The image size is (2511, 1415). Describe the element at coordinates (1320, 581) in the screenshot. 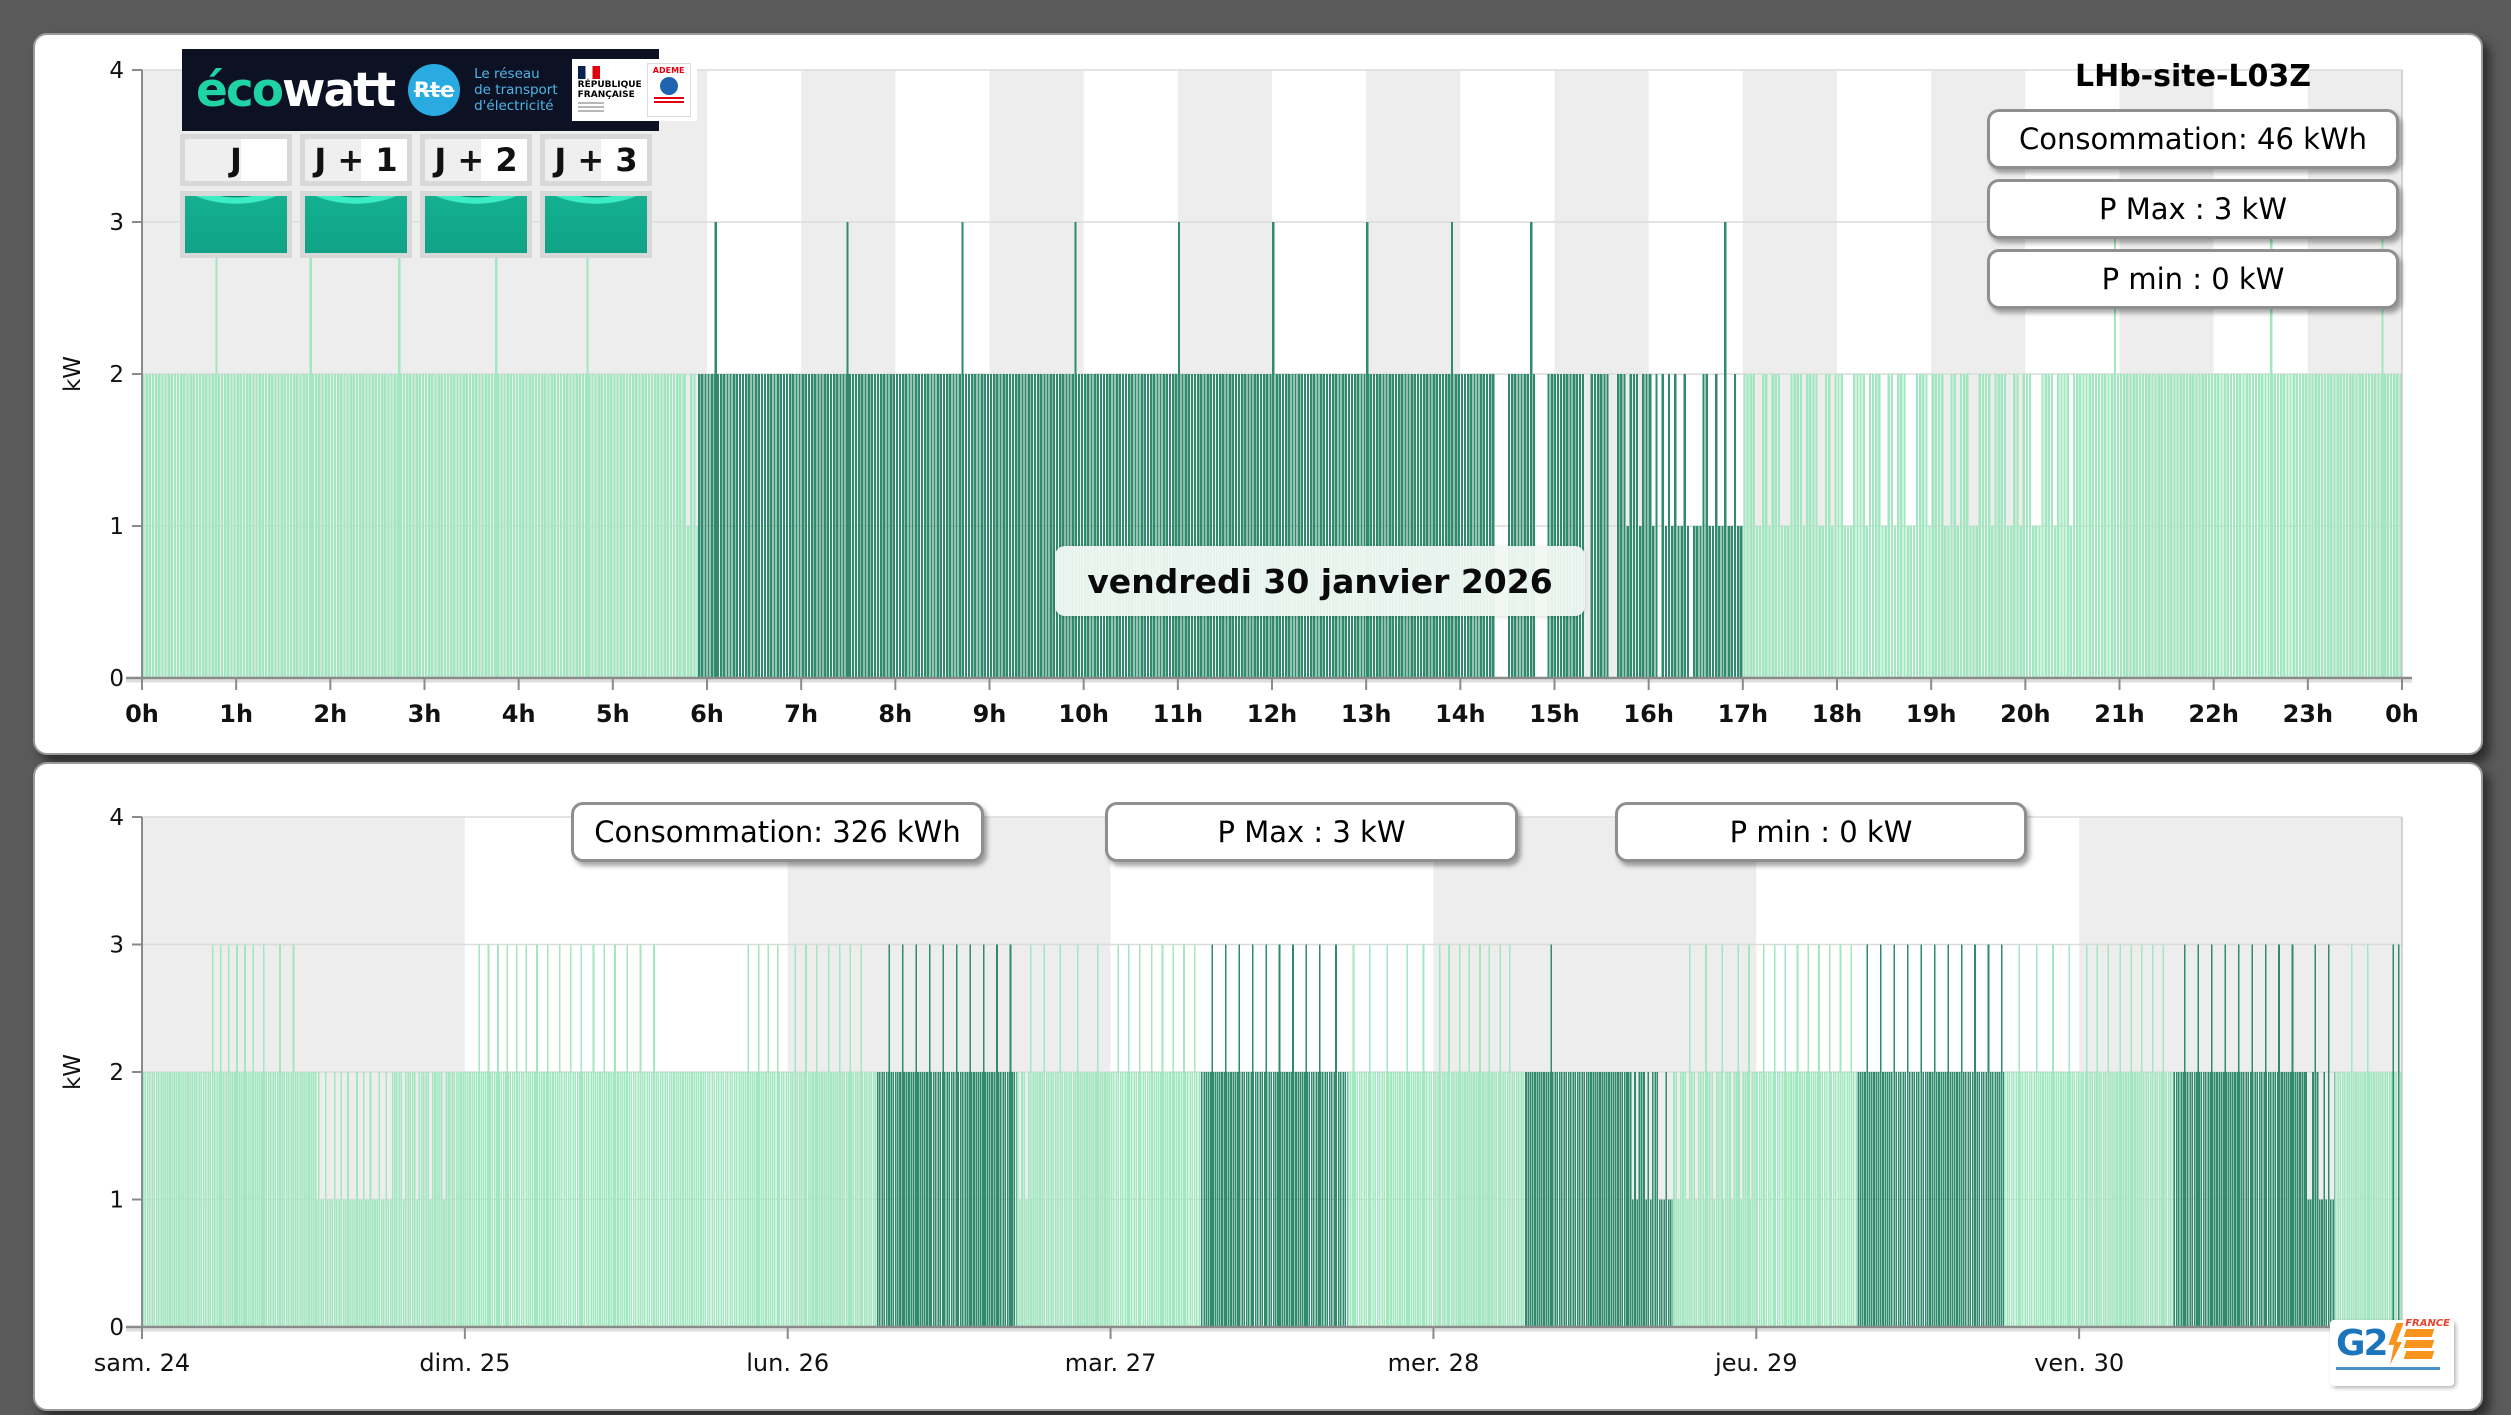

I see `date-annotation: vendredi 30 janvier 2026` at that location.